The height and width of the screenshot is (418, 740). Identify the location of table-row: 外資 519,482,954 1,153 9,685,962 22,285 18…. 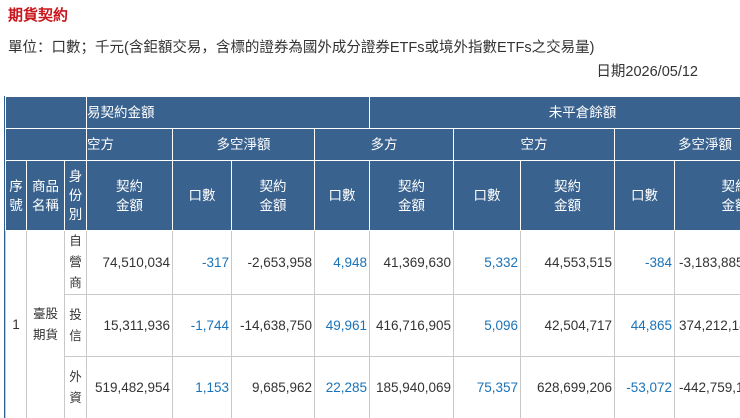
(373, 387).